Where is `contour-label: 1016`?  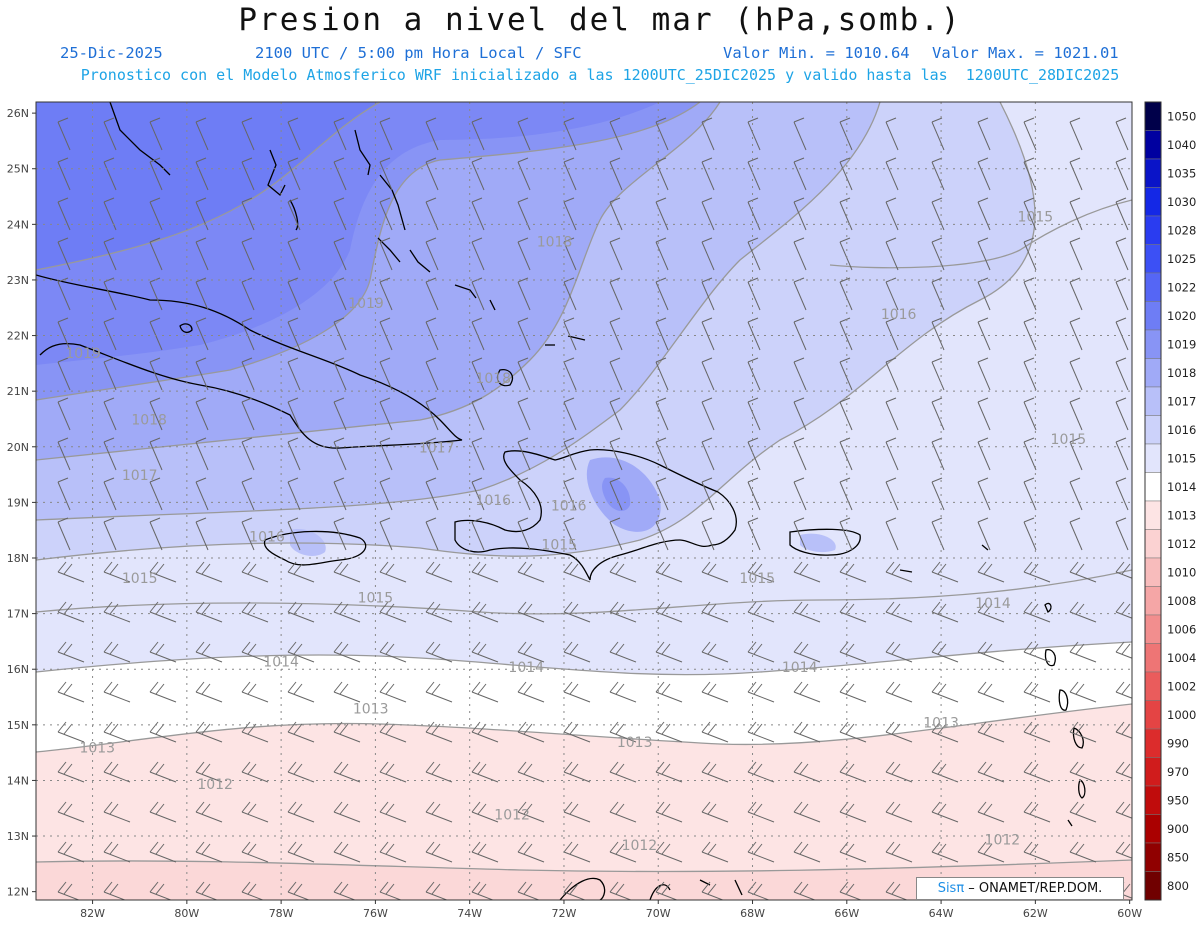 contour-label: 1016 is located at coordinates (493, 501).